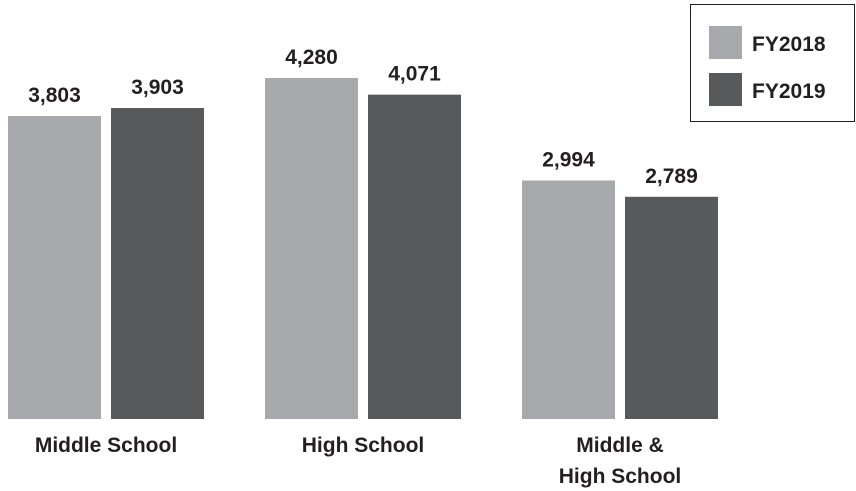 Image resolution: width=856 pixels, height=491 pixels. I want to click on category-label-2-line-0: Middle &, so click(620, 445).